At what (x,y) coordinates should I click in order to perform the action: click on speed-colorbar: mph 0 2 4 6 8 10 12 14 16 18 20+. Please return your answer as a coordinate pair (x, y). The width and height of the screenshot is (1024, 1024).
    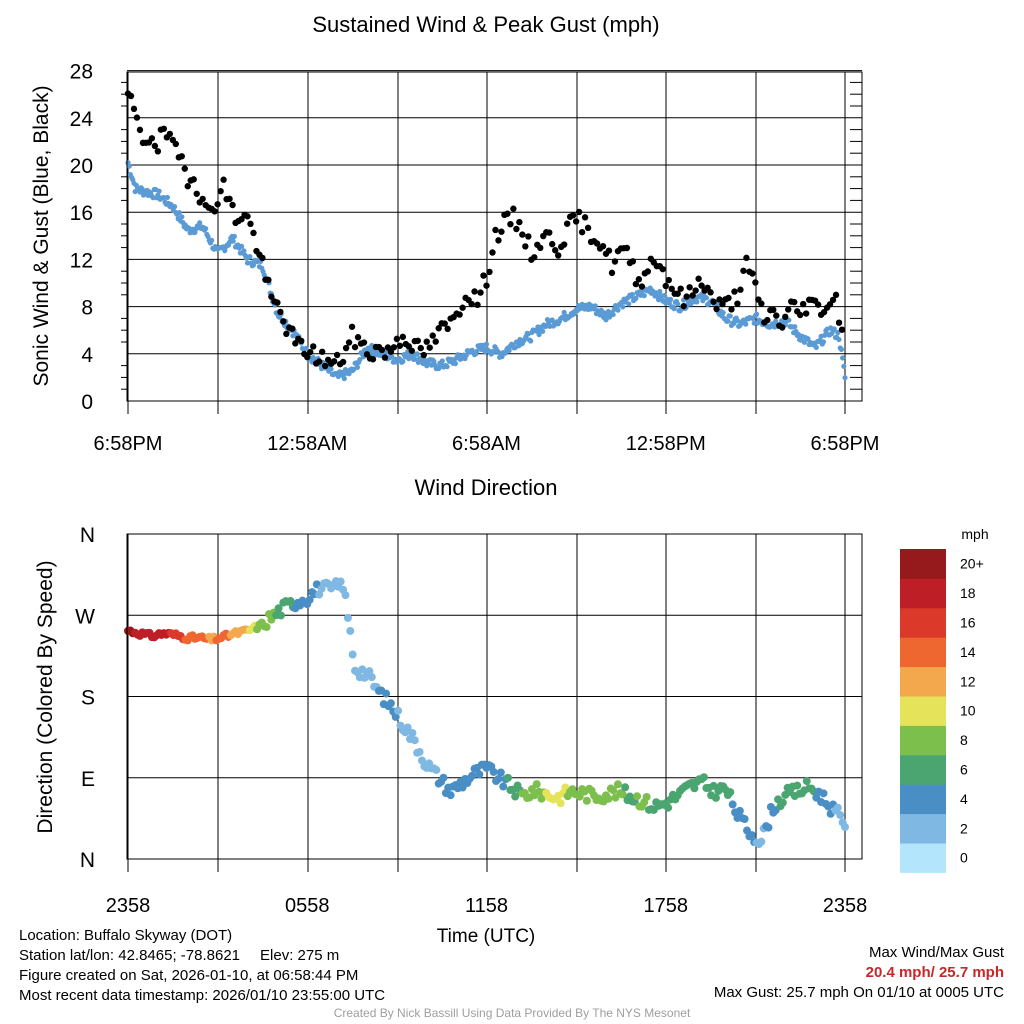
    Looking at the image, I should click on (944, 699).